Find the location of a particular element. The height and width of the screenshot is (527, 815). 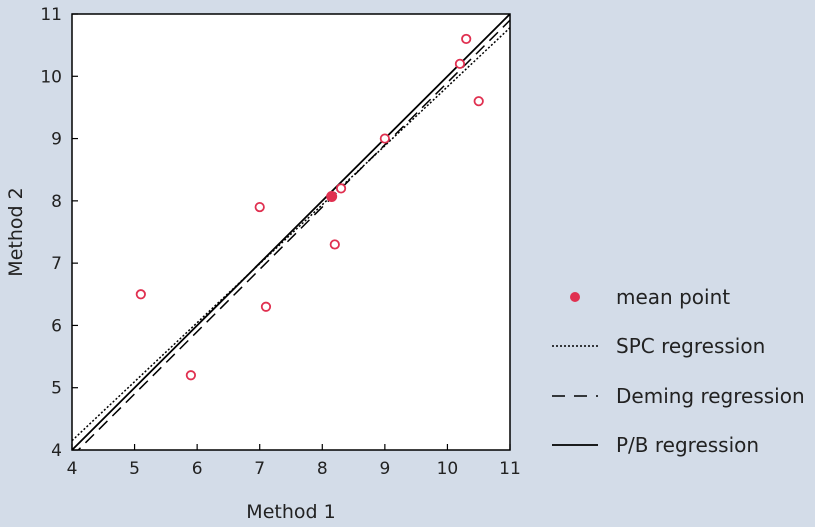

x-tick-label: 4 is located at coordinates (72, 469).